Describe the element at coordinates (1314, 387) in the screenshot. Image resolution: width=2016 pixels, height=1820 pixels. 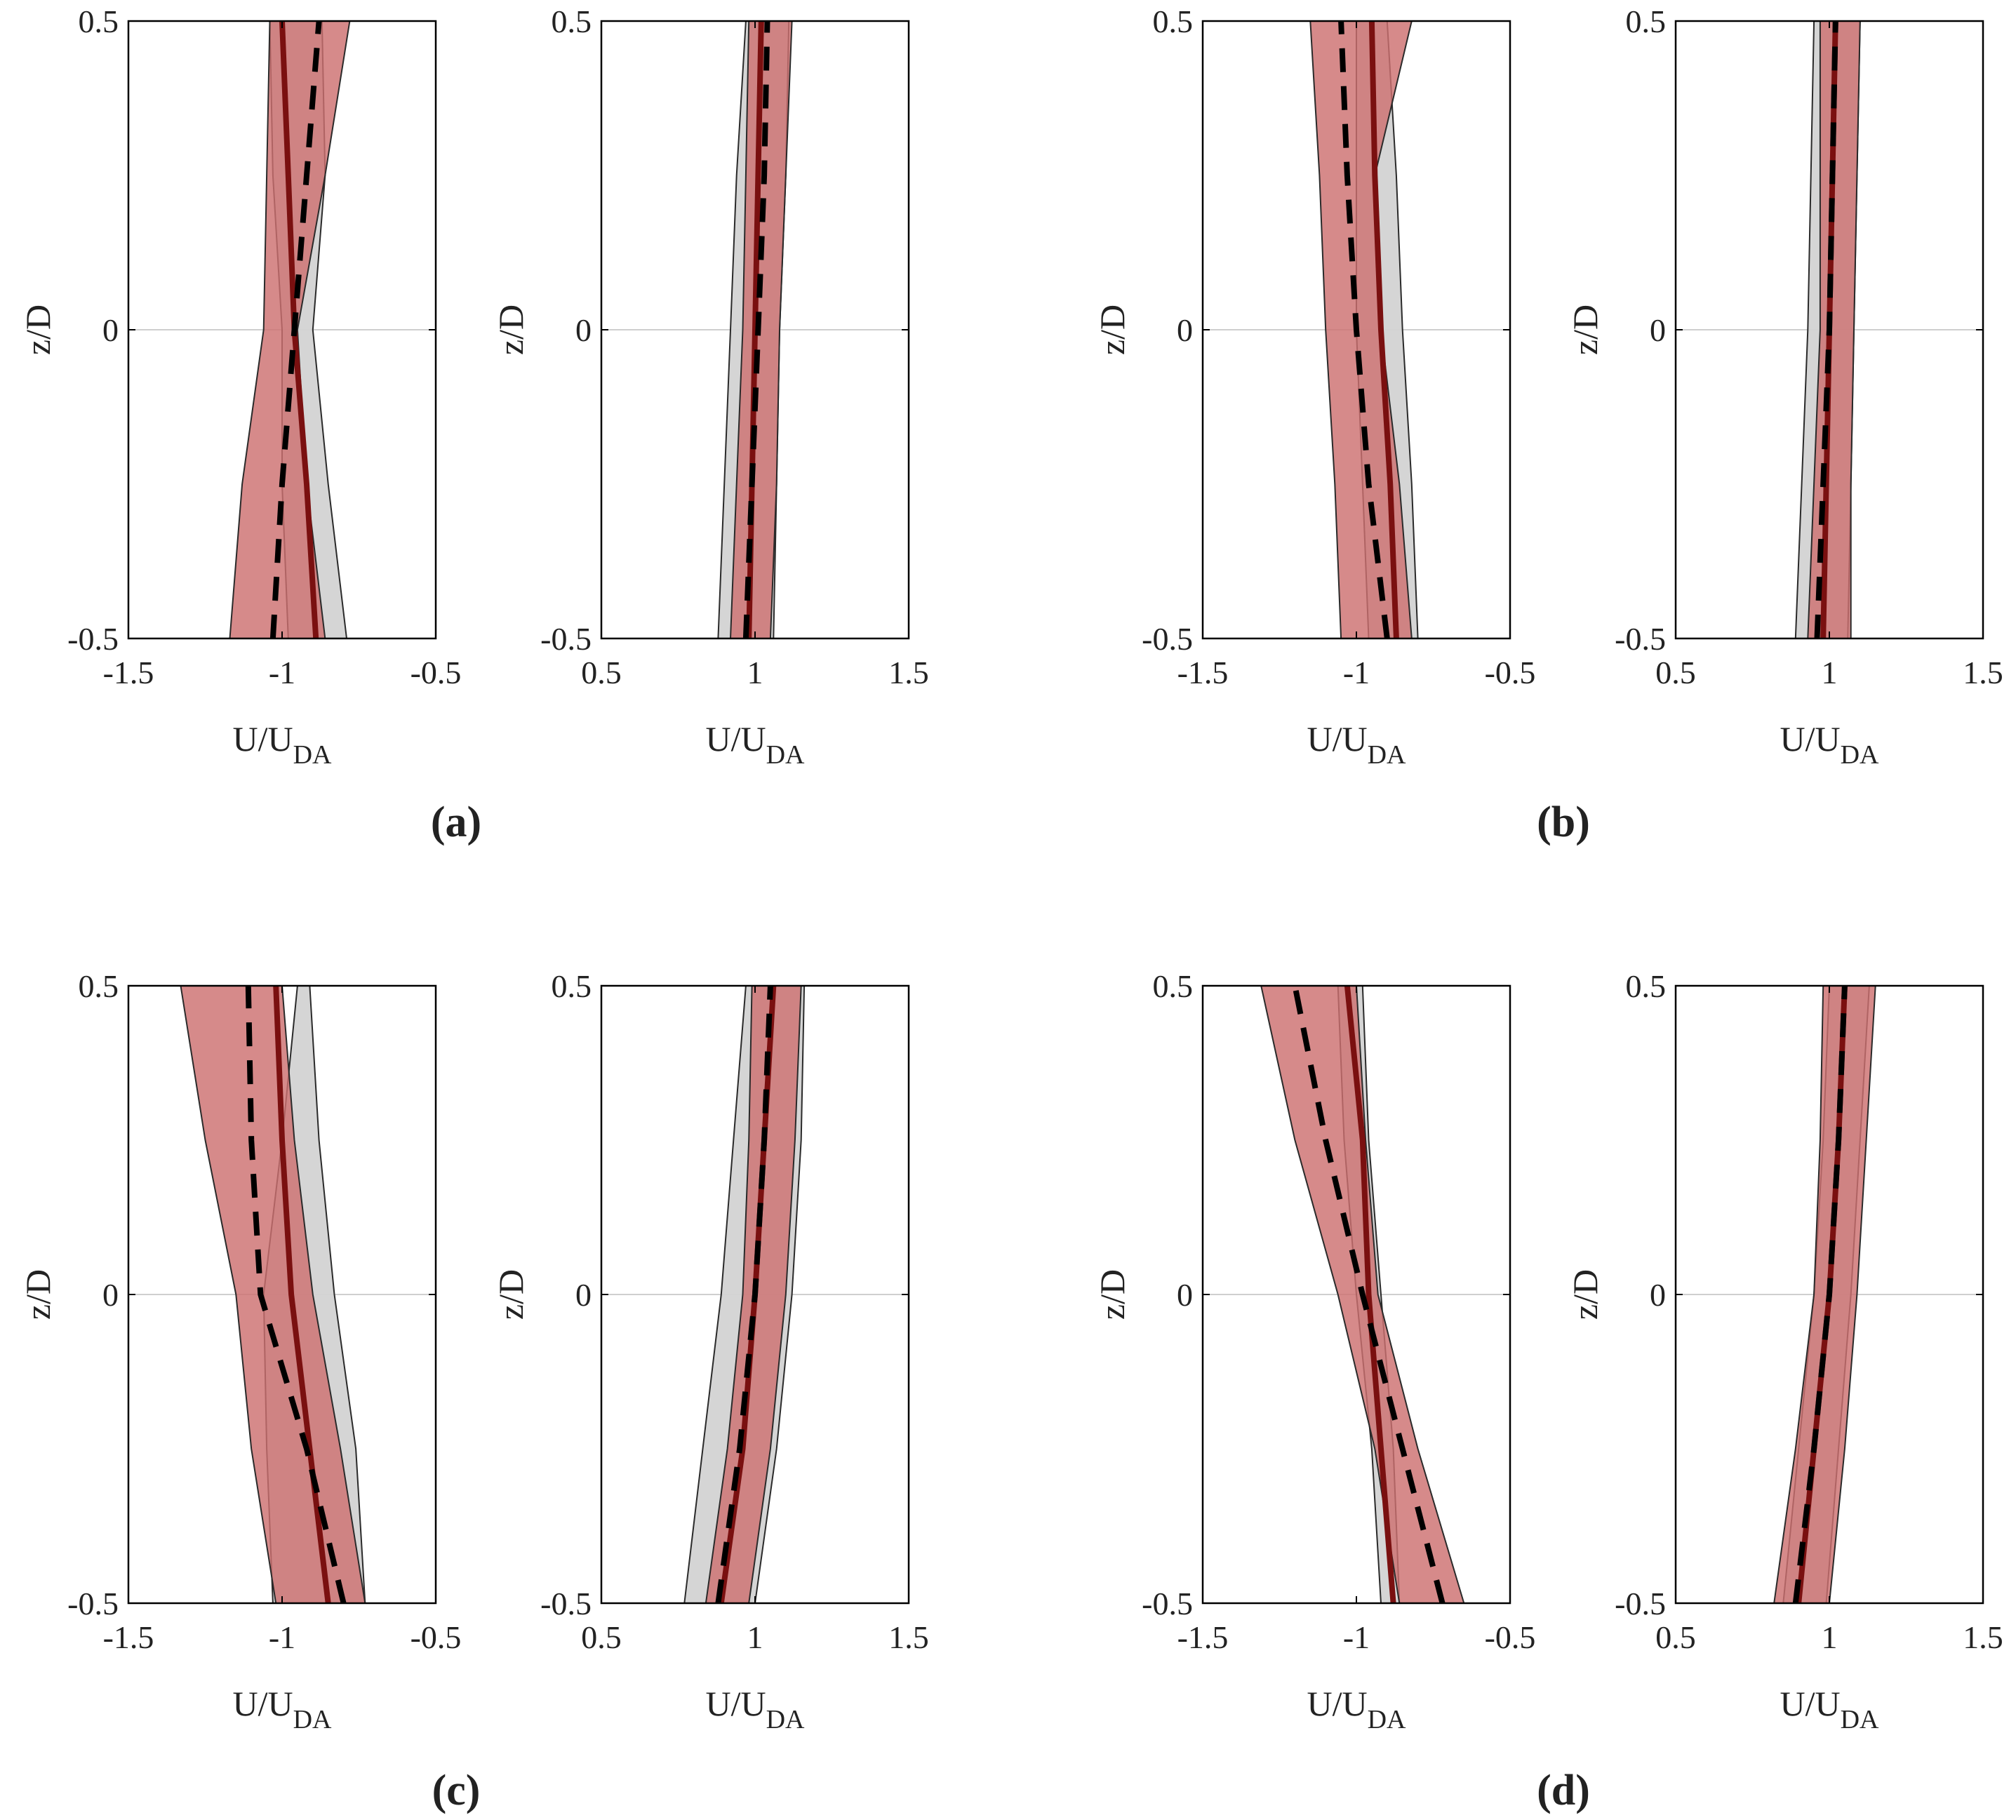
I see `subplot-3: -1.5 -1 -0.5 -0.5 0 0.5 U/UDA z/D` at that location.